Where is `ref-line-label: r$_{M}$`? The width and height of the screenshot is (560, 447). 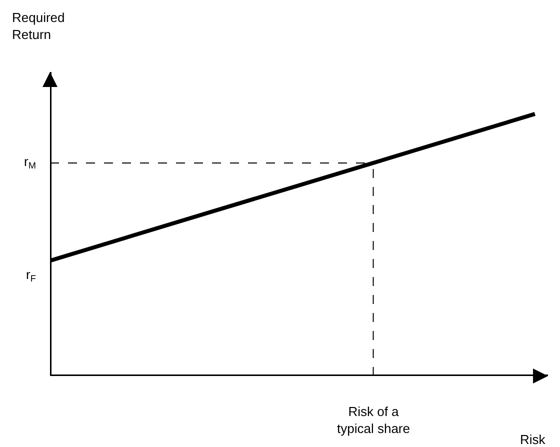 ref-line-label: r$_{M}$ is located at coordinates (30, 162).